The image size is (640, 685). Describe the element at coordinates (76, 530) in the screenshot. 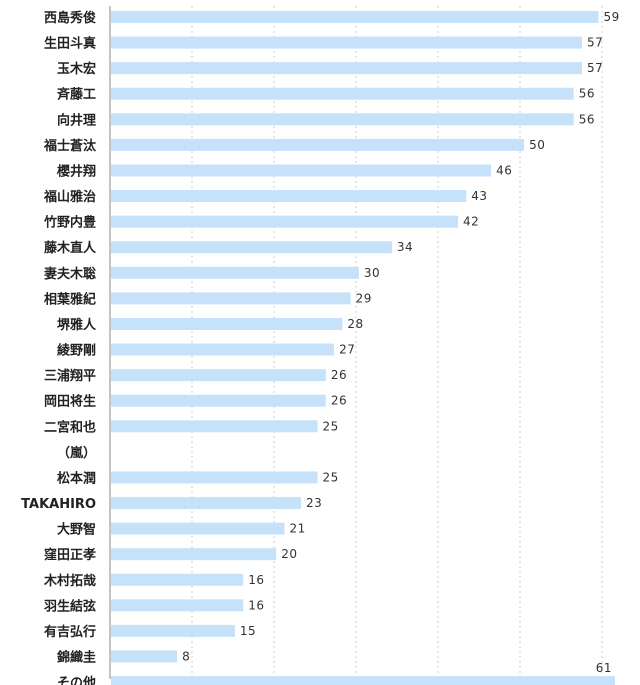

I see `category-label: 大野智` at that location.